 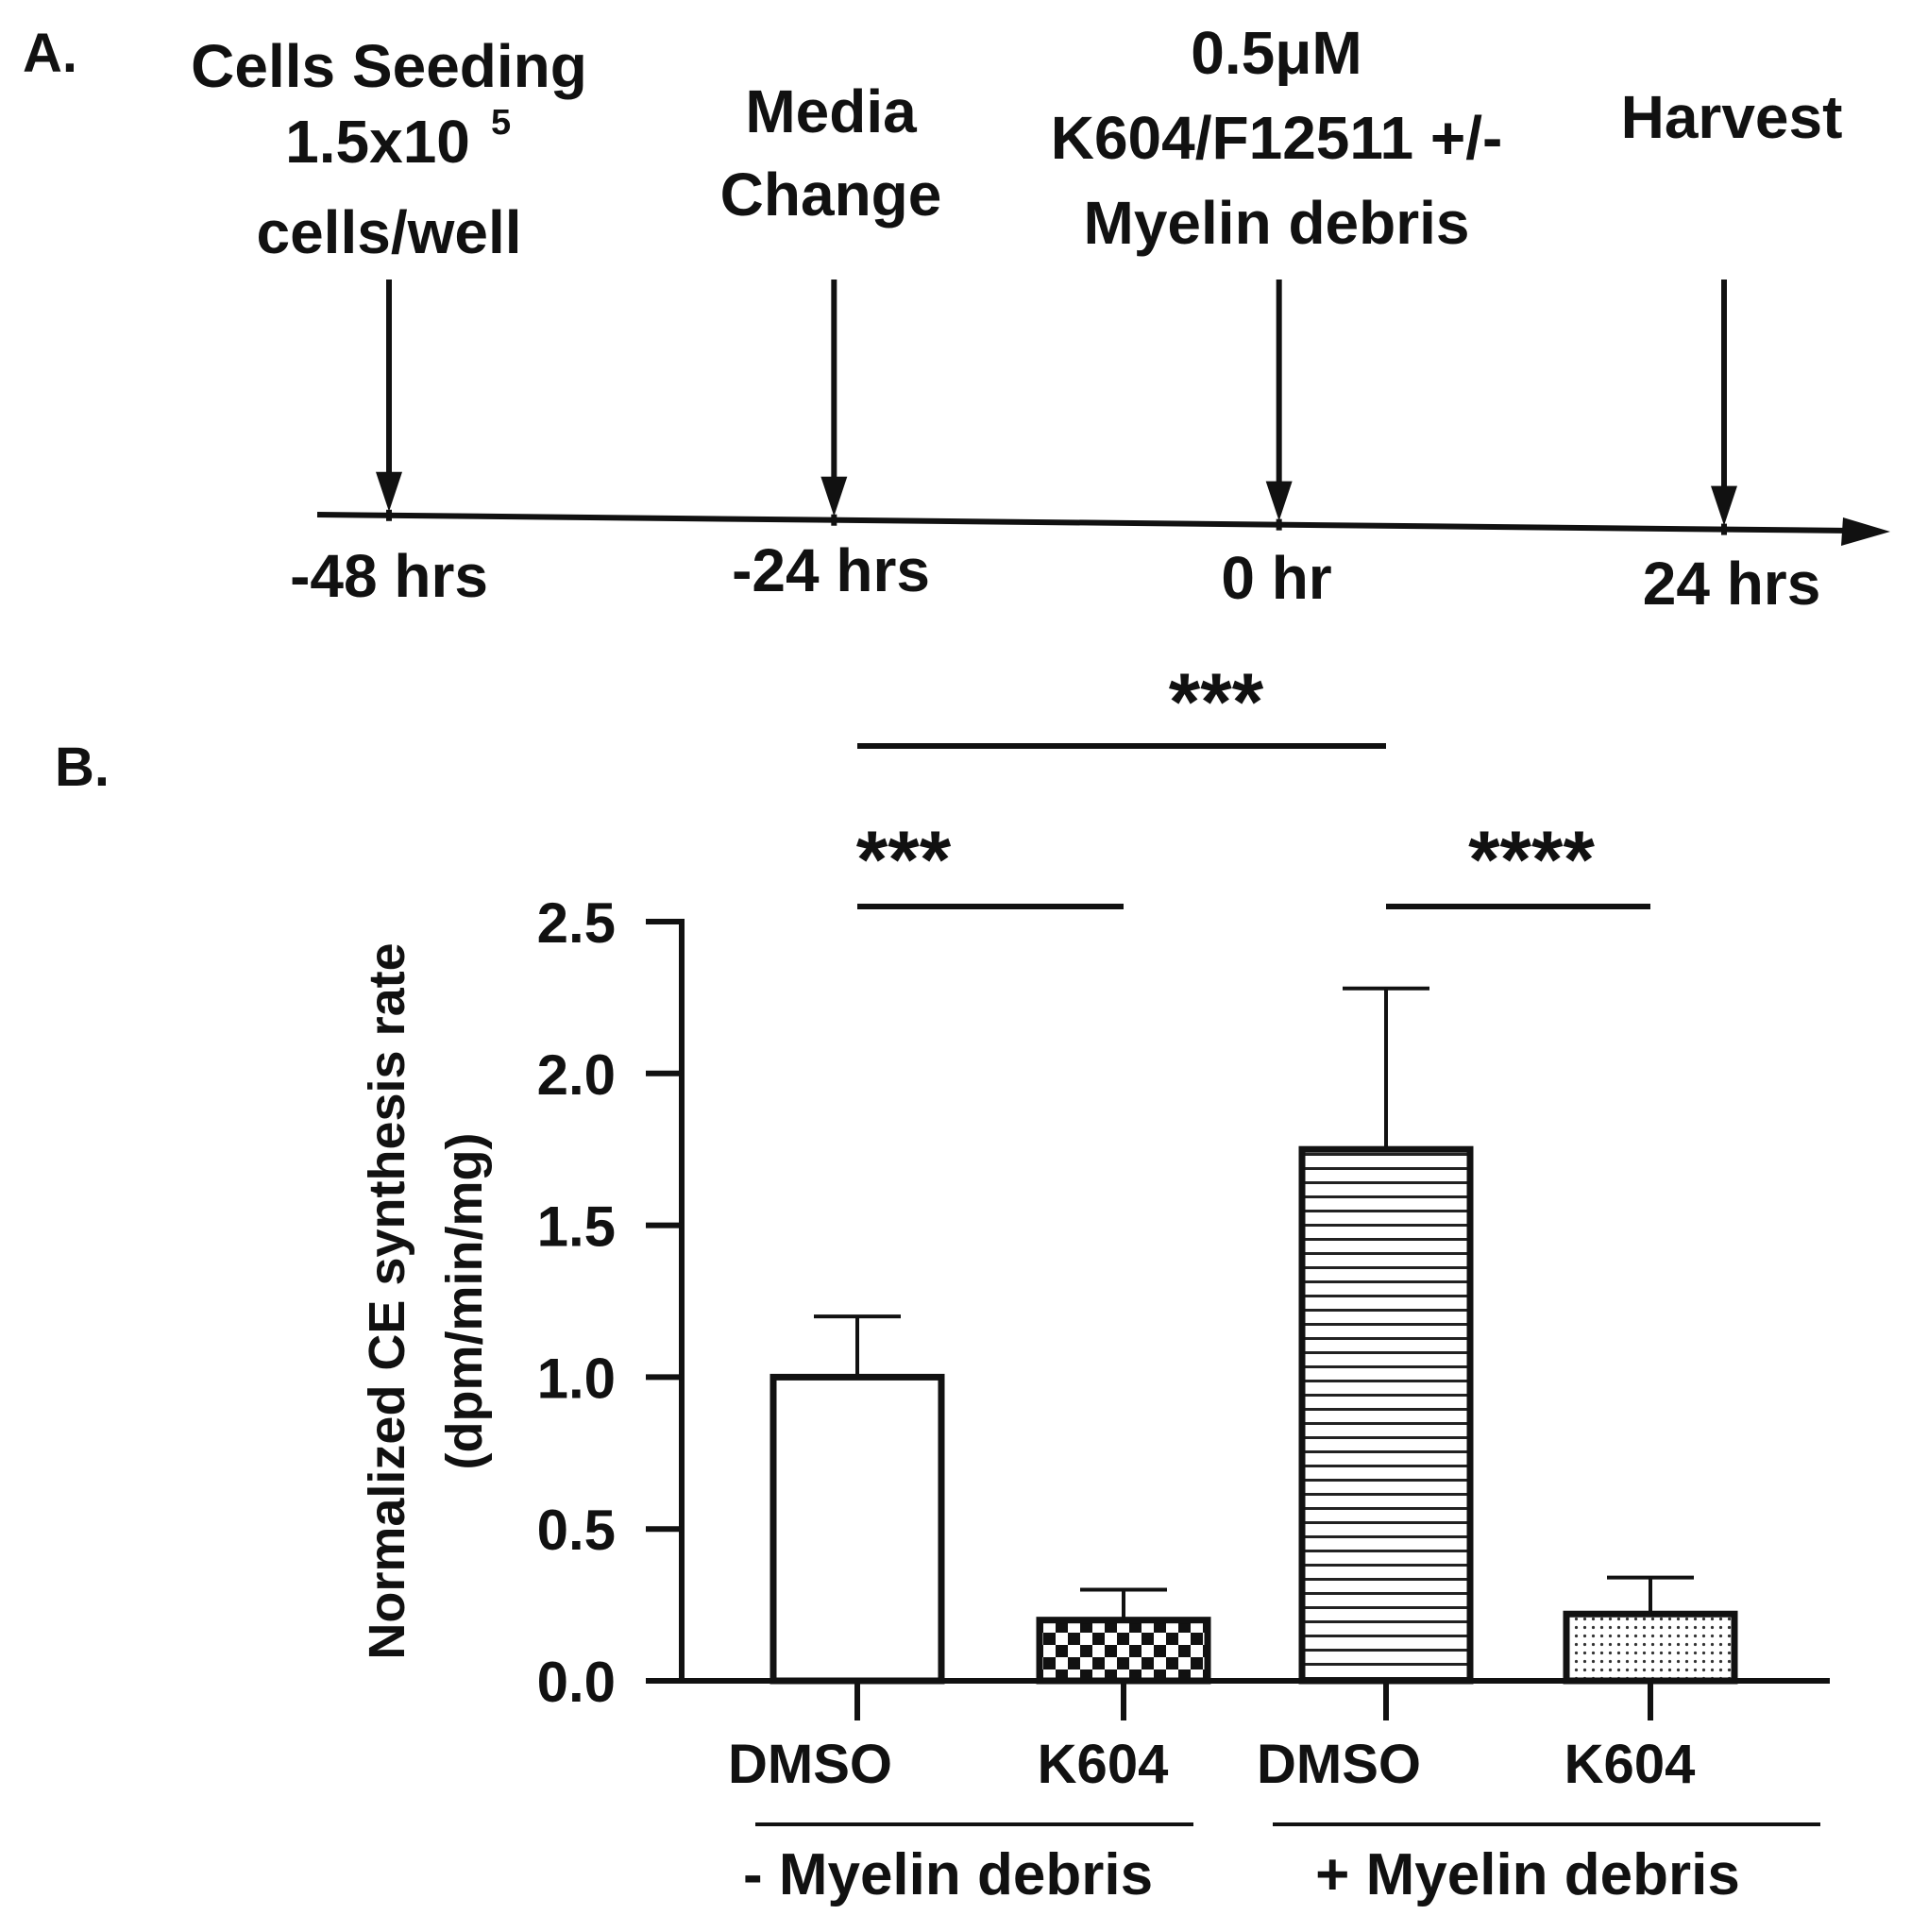 I want to click on timeline-time-label: -24 hrs, so click(x=831, y=570).